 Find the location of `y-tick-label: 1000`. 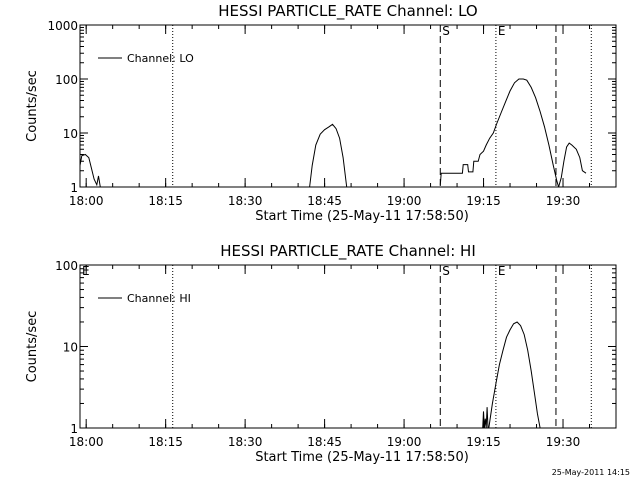

y-tick-label: 1000 is located at coordinates (62, 26).